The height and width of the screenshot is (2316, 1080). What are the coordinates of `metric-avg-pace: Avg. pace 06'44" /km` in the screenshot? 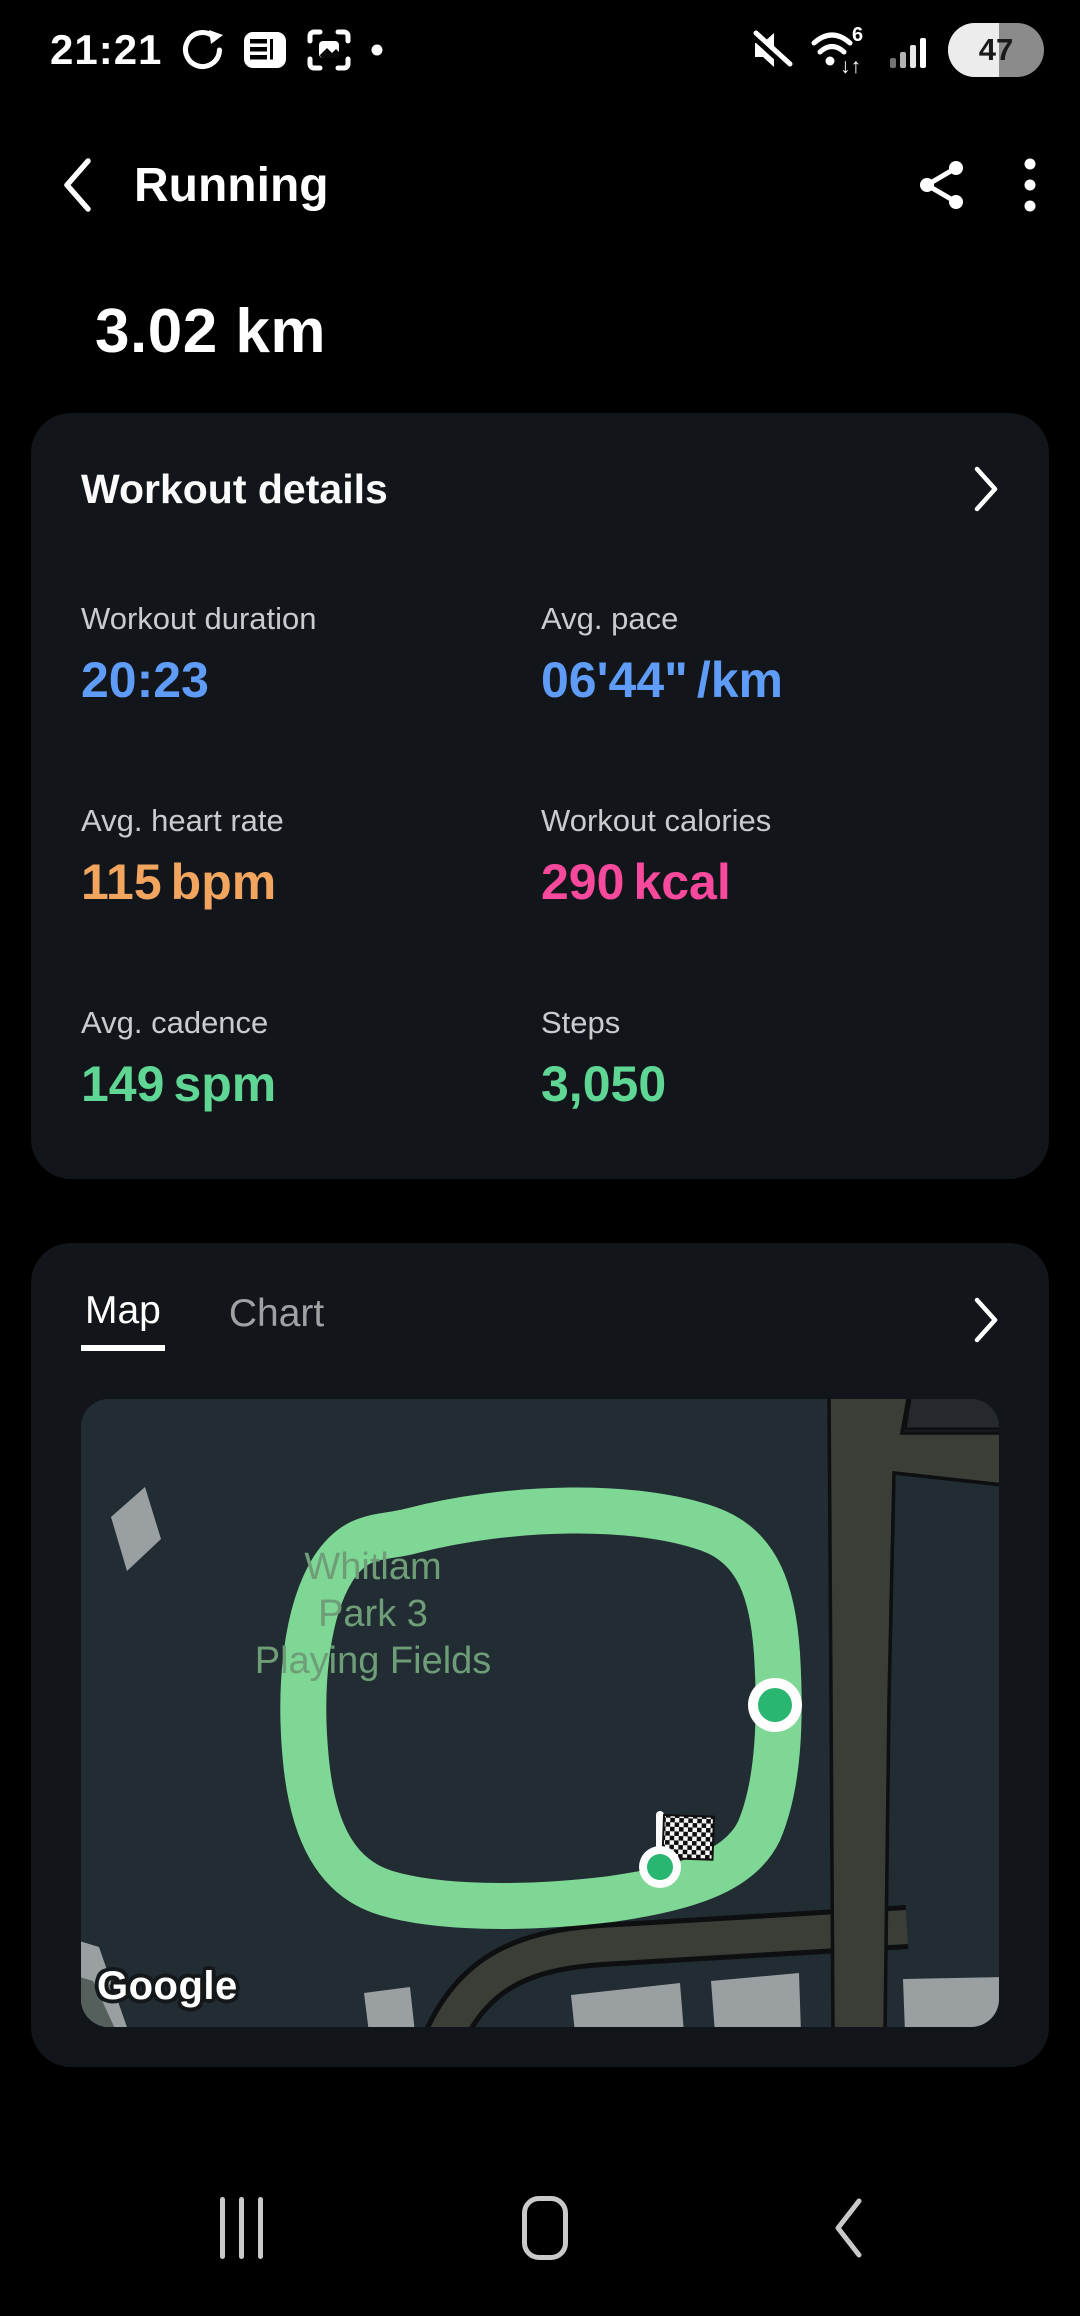 It's located at (770, 655).